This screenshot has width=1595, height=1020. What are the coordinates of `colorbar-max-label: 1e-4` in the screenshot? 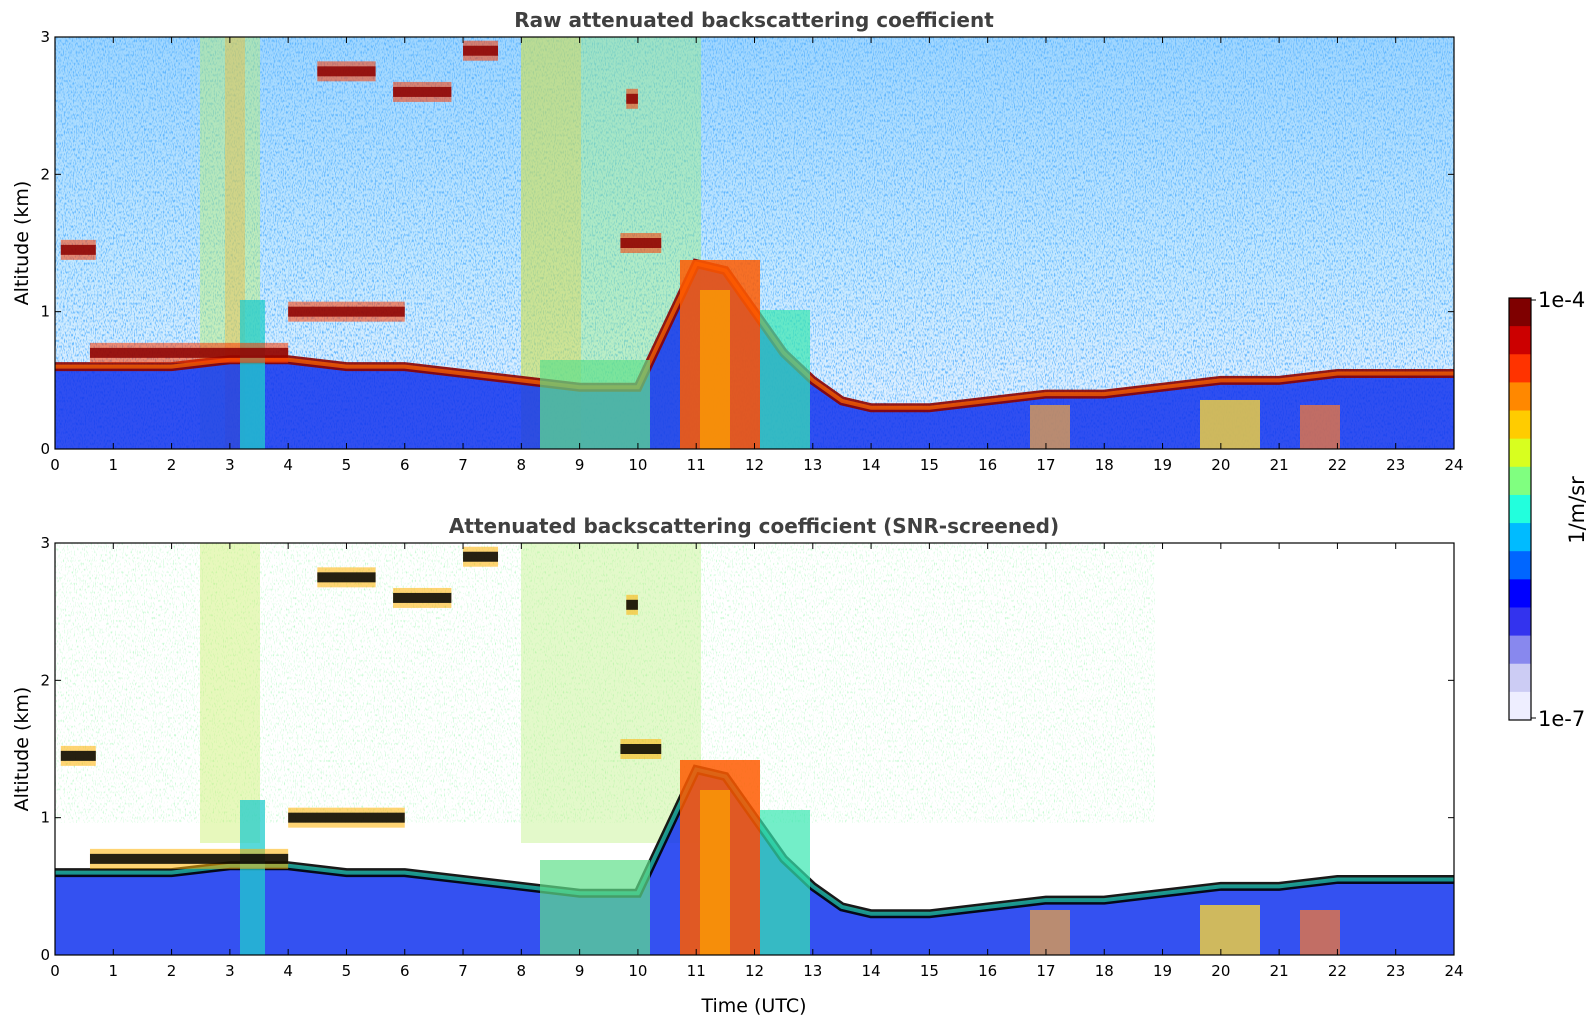 It's located at (1561, 300).